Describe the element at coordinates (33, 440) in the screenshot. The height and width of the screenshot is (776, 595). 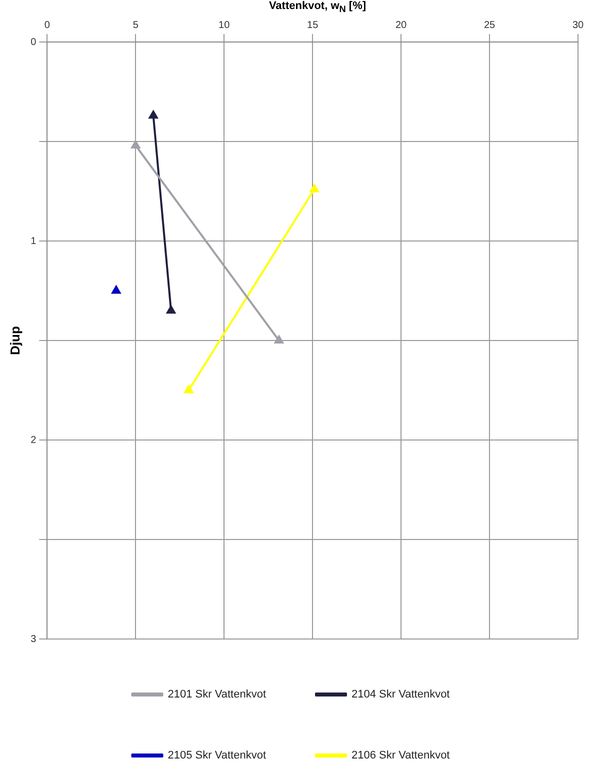
I see `y-tick-label: 2` at that location.